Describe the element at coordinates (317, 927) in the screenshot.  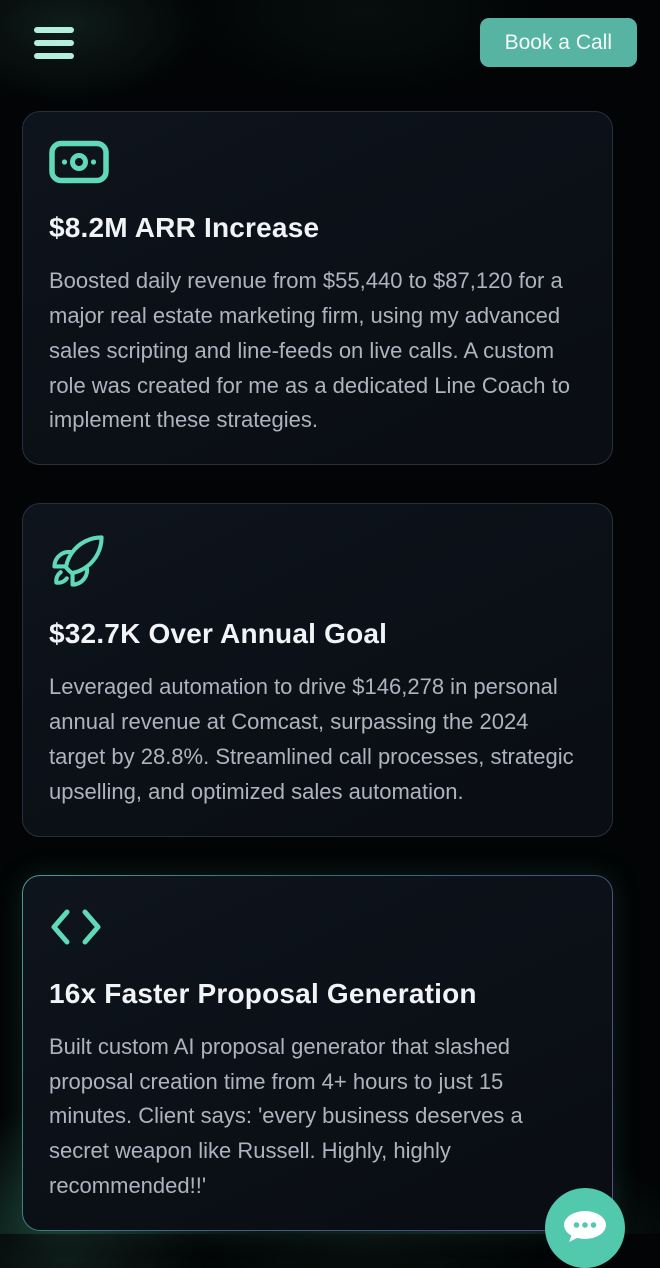
I see `code-icon` at that location.